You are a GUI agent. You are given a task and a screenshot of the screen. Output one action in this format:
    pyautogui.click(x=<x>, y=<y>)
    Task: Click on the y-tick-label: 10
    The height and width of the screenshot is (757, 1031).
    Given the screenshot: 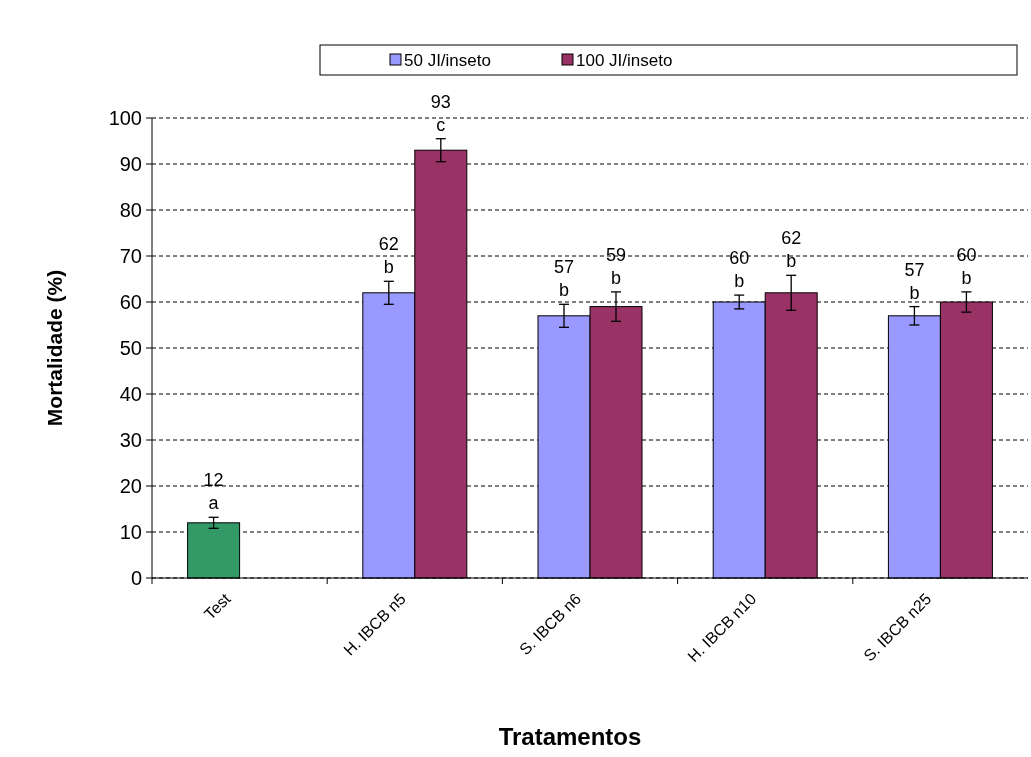 What is the action you would take?
    pyautogui.click(x=130, y=532)
    